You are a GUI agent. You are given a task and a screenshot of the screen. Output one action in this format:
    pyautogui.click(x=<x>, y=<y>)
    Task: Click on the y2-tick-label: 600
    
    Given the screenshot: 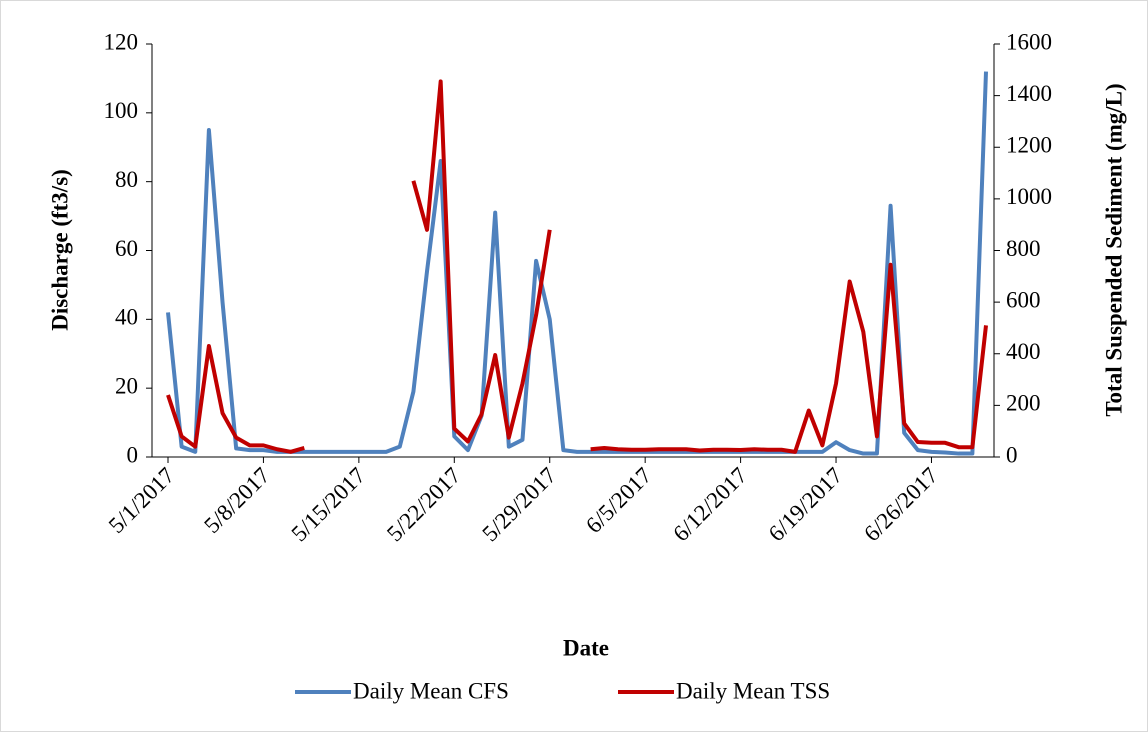 What is the action you would take?
    pyautogui.click(x=1023, y=299)
    